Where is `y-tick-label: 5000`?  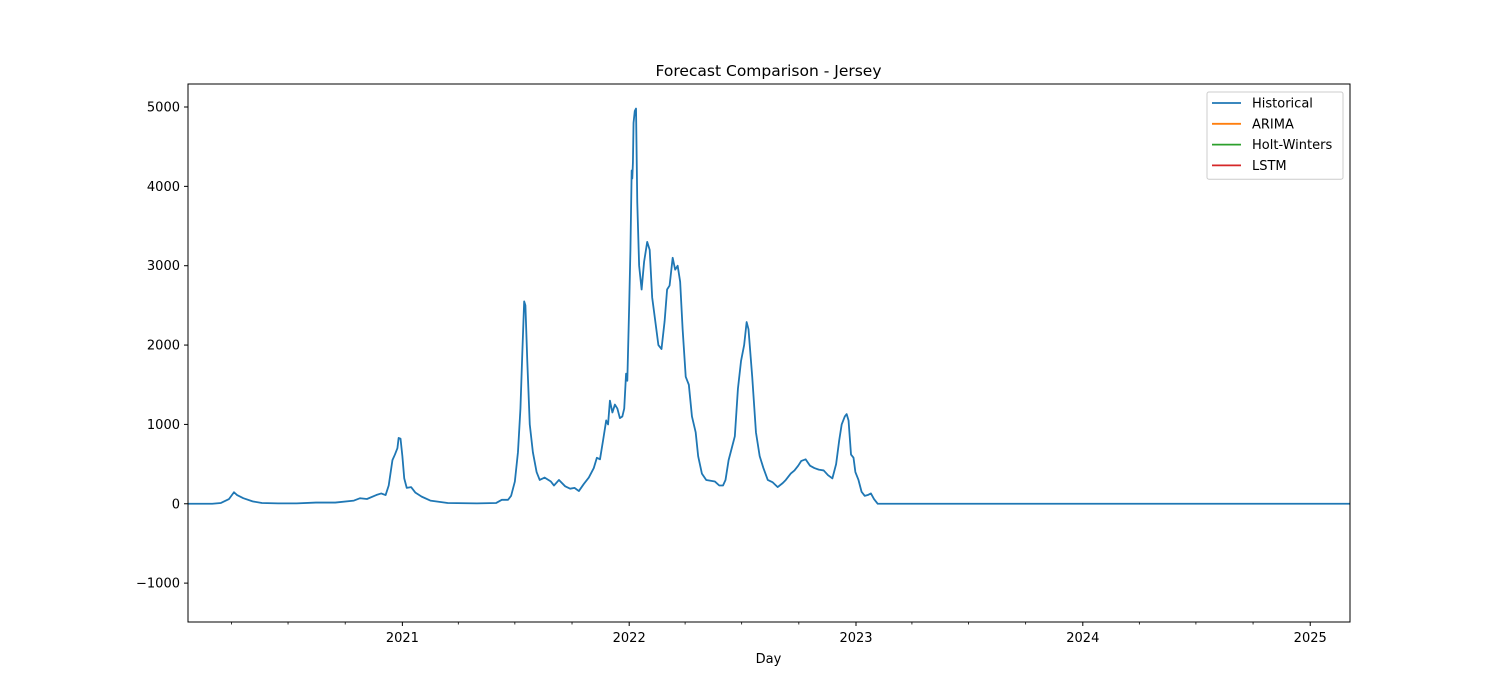
y-tick-label: 5000 is located at coordinates (163, 108).